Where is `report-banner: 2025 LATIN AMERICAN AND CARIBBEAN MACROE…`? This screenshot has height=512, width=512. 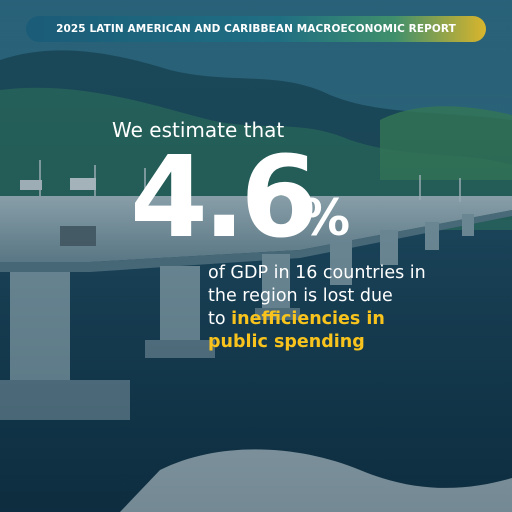 report-banner: 2025 LATIN AMERICAN AND CARIBBEAN MACROE… is located at coordinates (256, 29).